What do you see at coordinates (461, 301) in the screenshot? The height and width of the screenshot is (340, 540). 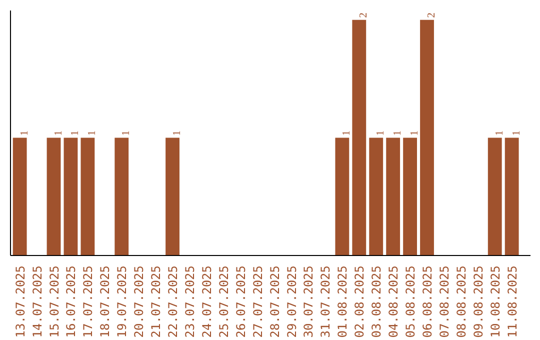 I see `x-tick-label: 08.08.2025` at bounding box center [461, 301].